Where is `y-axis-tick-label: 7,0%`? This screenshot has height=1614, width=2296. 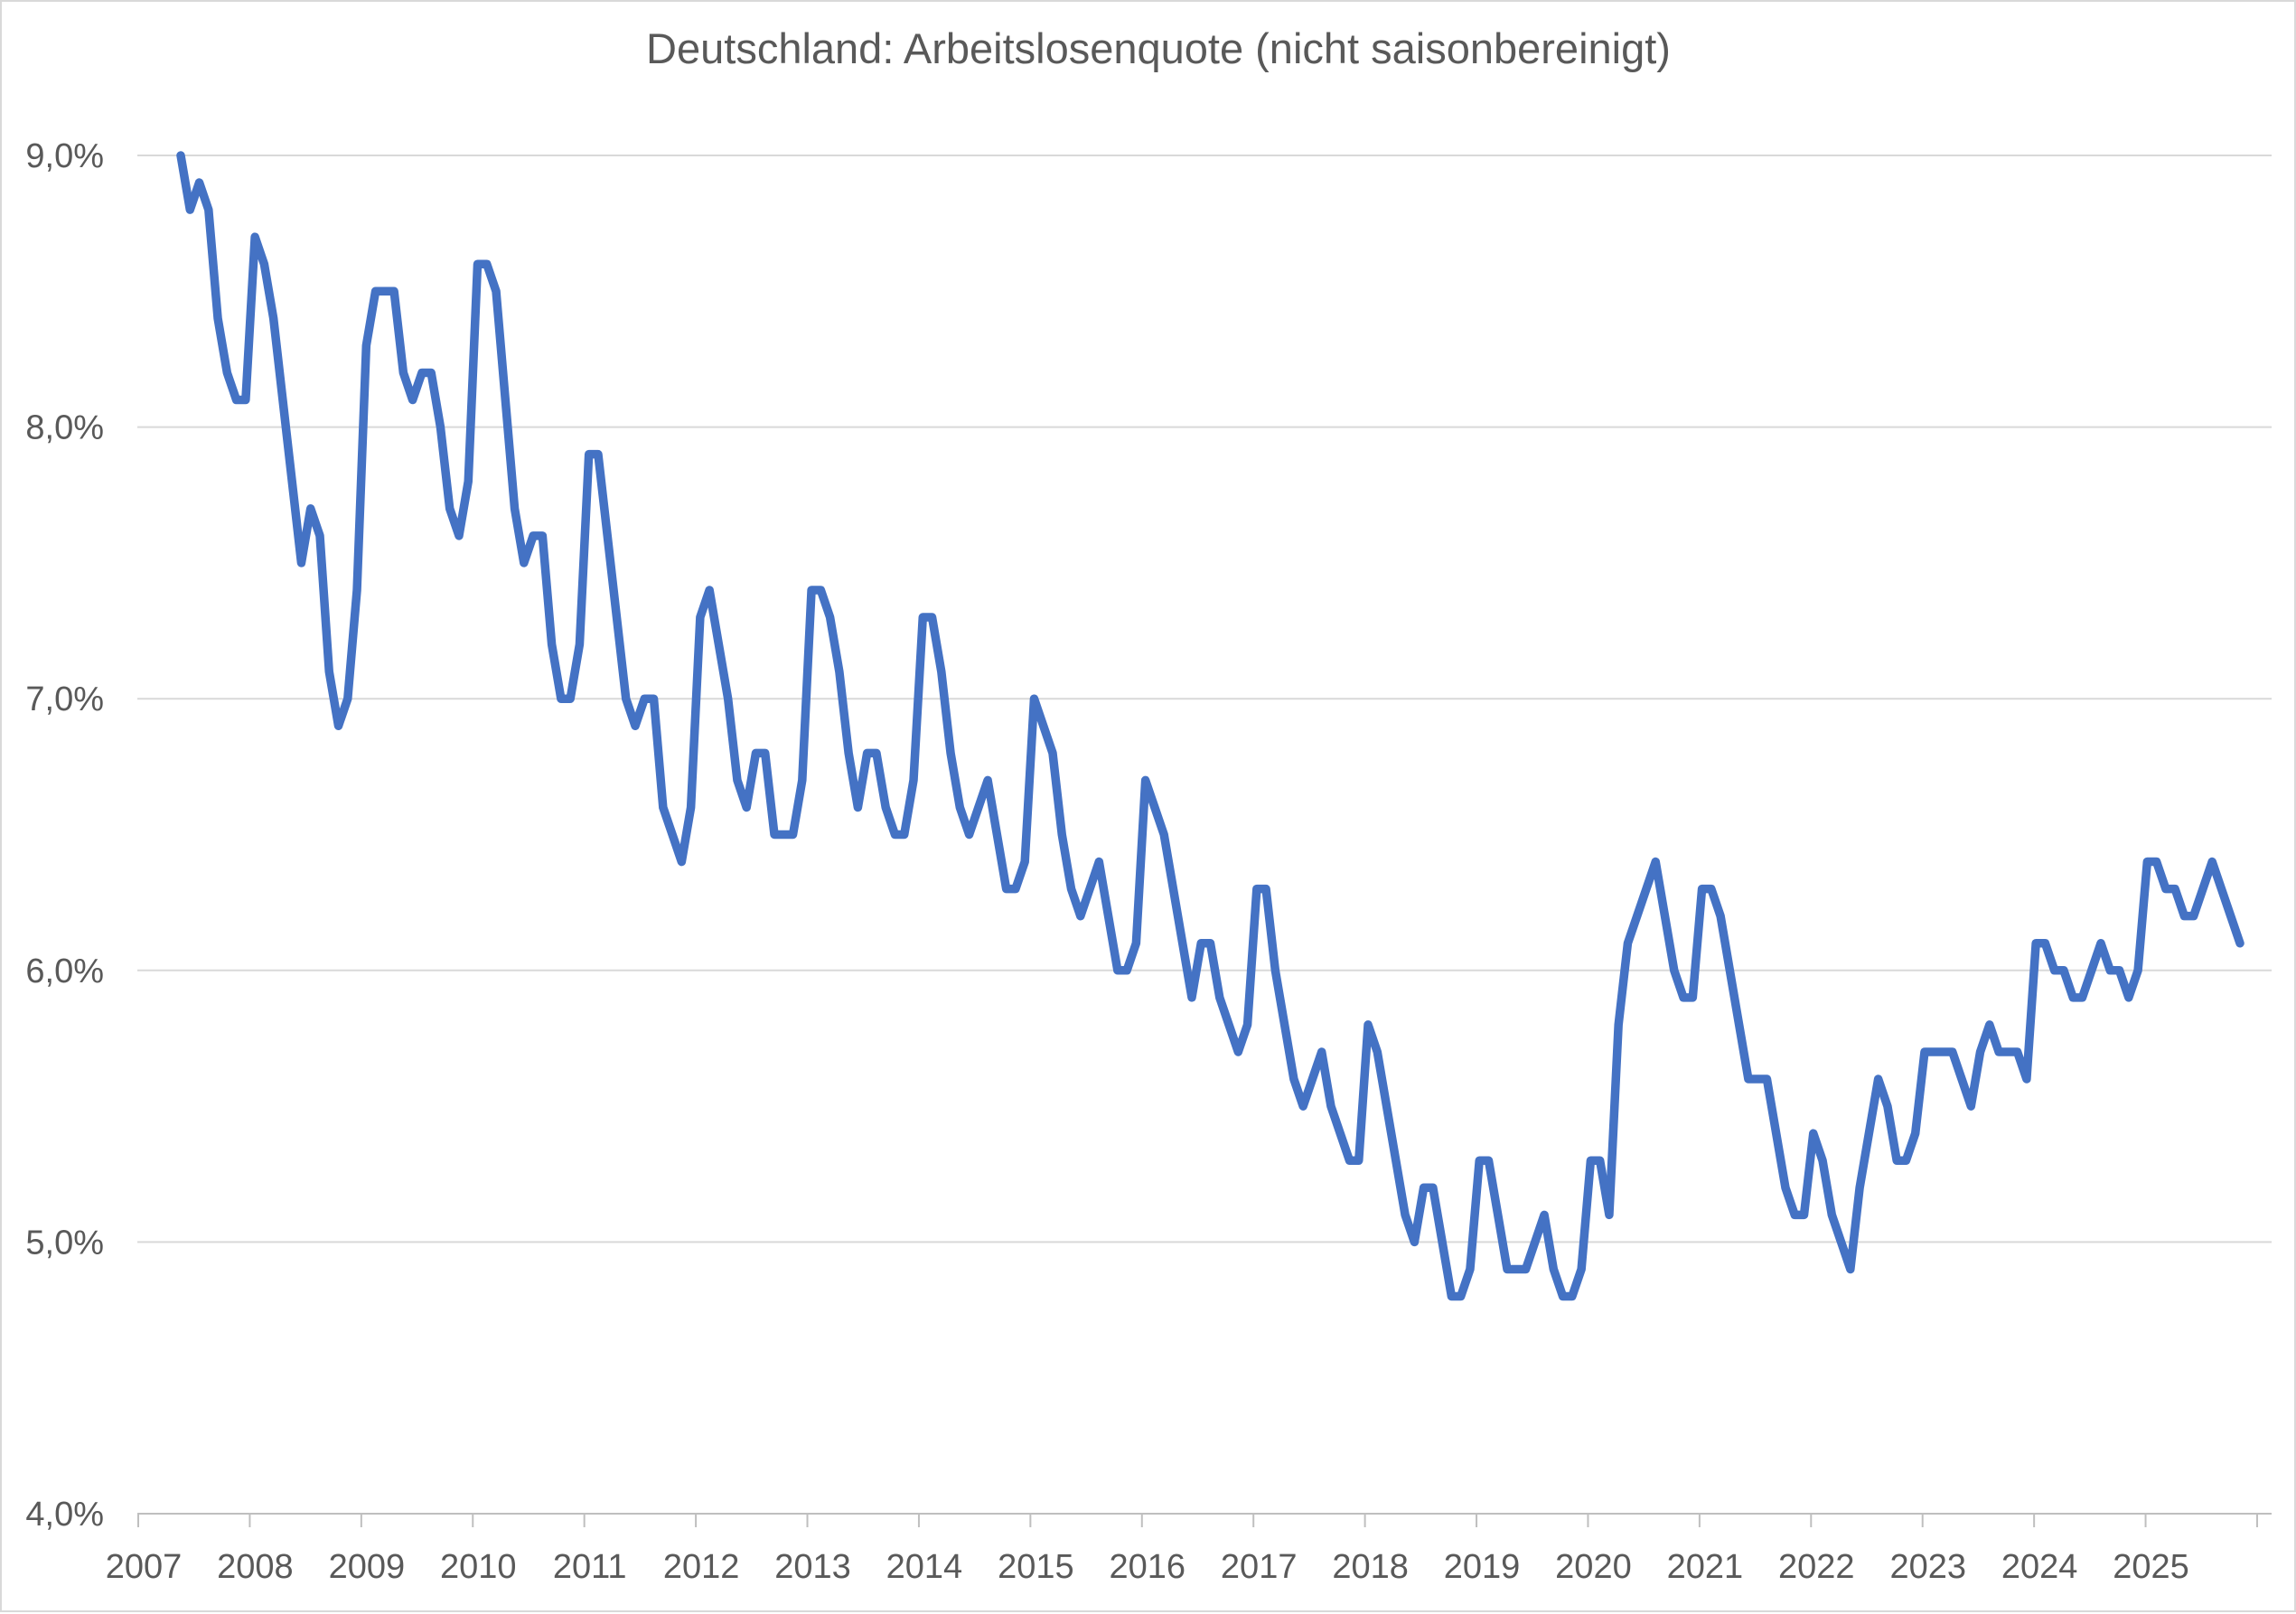 y-axis-tick-label: 7,0% is located at coordinates (64, 699).